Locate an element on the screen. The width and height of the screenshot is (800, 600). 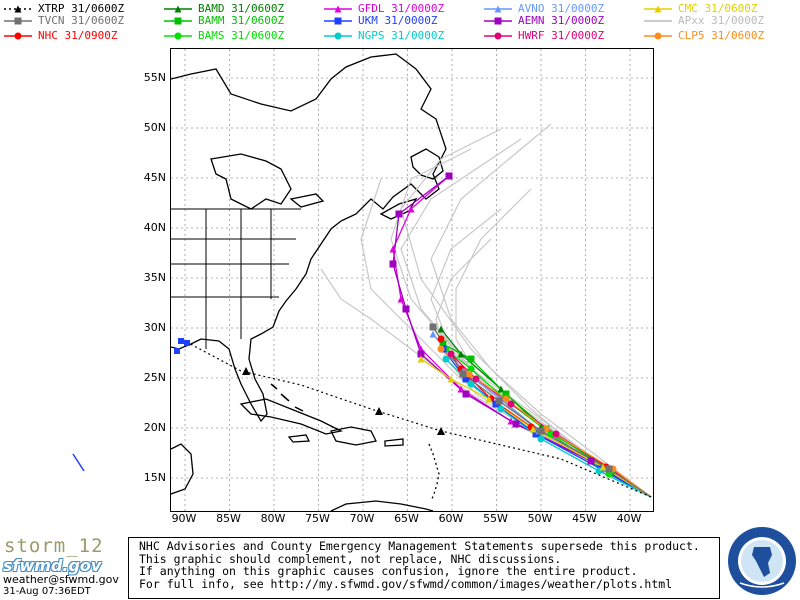
legend-label: AVNO 31/0000Z is located at coordinates (561, 8).